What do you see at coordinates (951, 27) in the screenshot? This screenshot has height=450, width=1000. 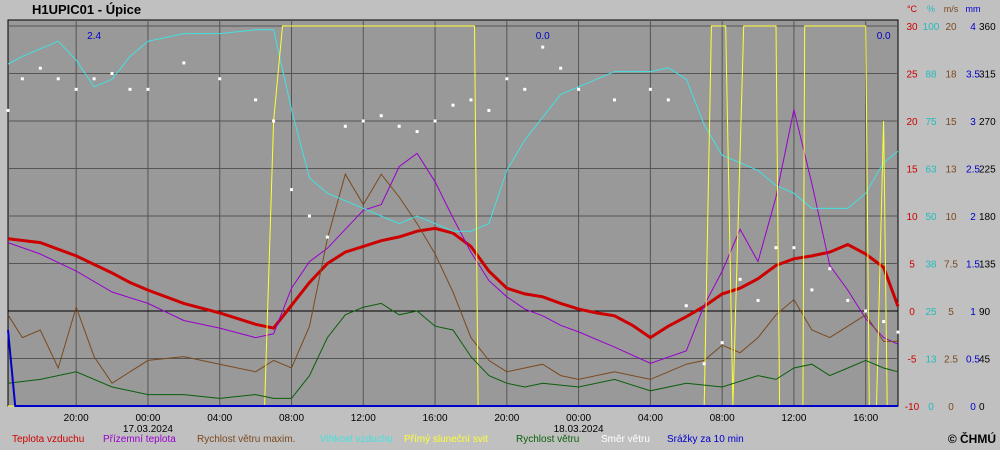 I see `y-tick-label: 20` at bounding box center [951, 27].